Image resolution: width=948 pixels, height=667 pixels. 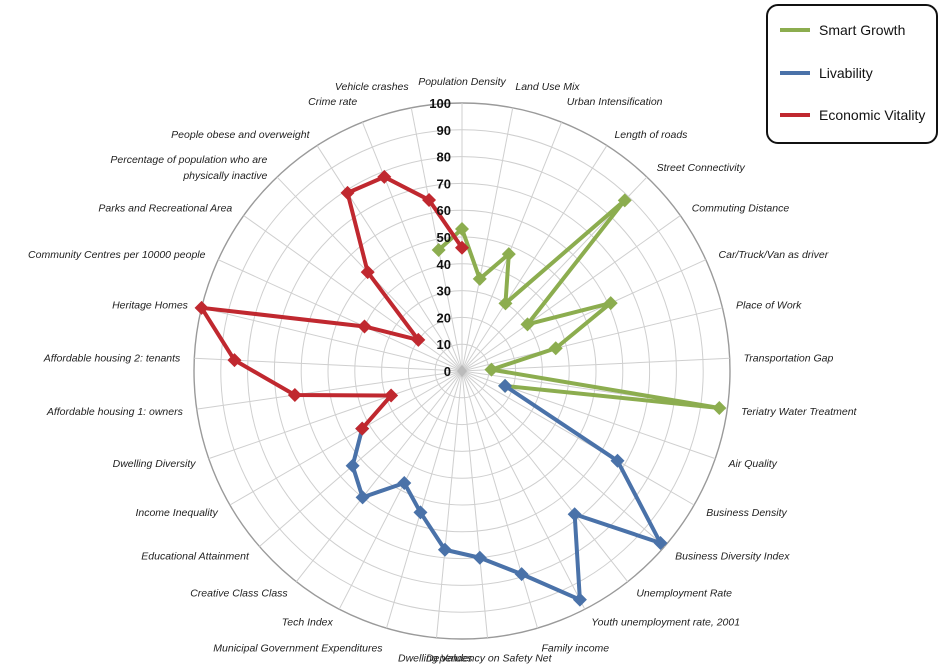 I want to click on spoke-label-line: Dependency on Safety Net, so click(x=489, y=659).